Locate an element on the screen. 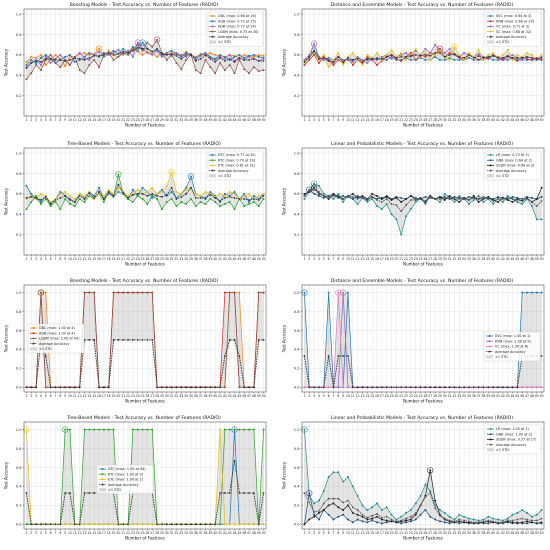 The image size is (550, 550). x-tick-label: 17 is located at coordinates (104, 396).